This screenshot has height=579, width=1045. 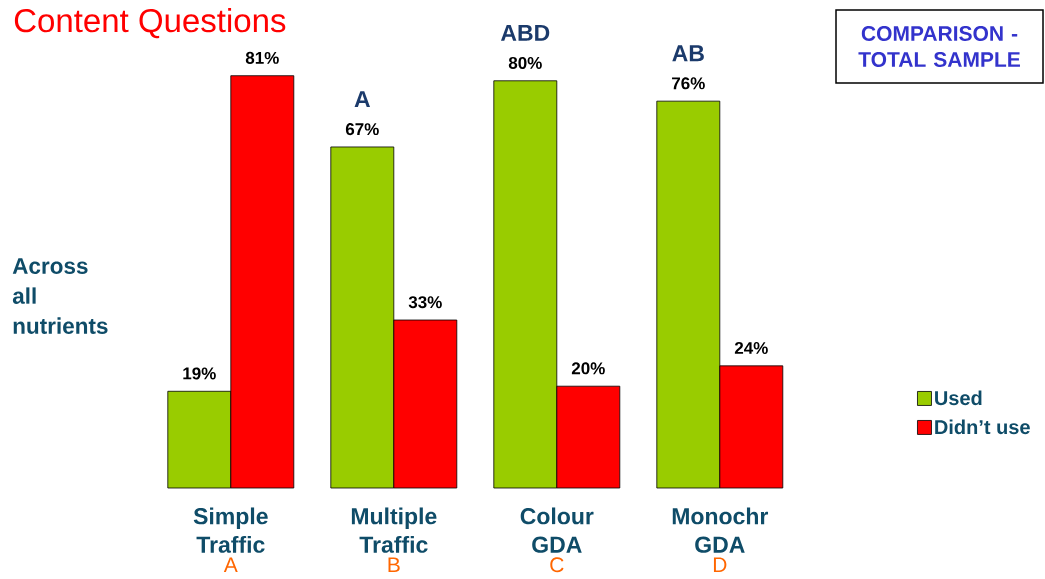 What do you see at coordinates (362, 129) in the screenshot?
I see `data-label: 67%` at bounding box center [362, 129].